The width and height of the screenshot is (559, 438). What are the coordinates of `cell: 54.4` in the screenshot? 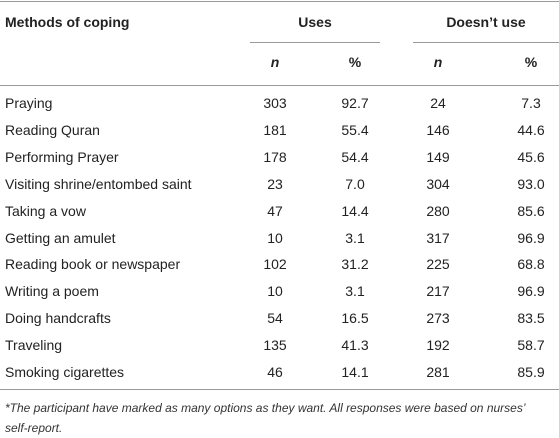 It's located at (355, 156).